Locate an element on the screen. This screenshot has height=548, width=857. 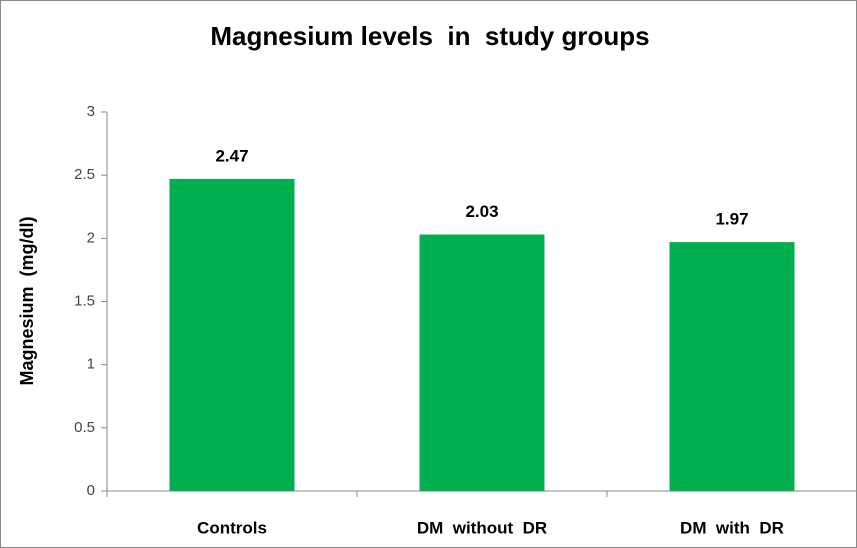
y-tick-label: 2 is located at coordinates (91, 237).